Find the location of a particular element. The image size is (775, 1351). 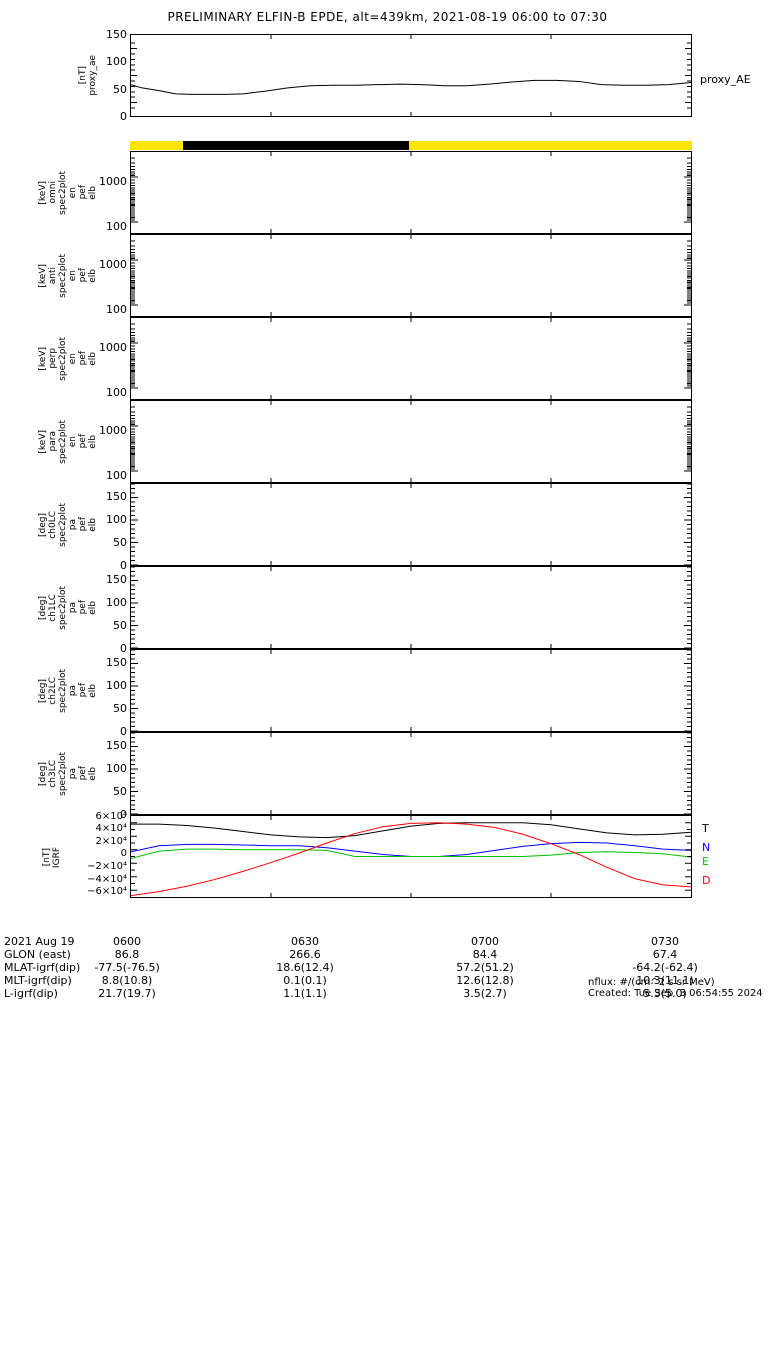

glon-0700: 84.4 is located at coordinates (485, 954).